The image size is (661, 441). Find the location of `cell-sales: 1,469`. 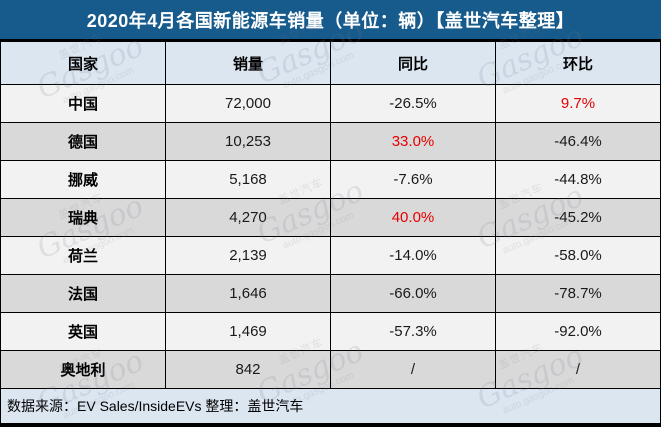

cell-sales: 1,469 is located at coordinates (248, 331).